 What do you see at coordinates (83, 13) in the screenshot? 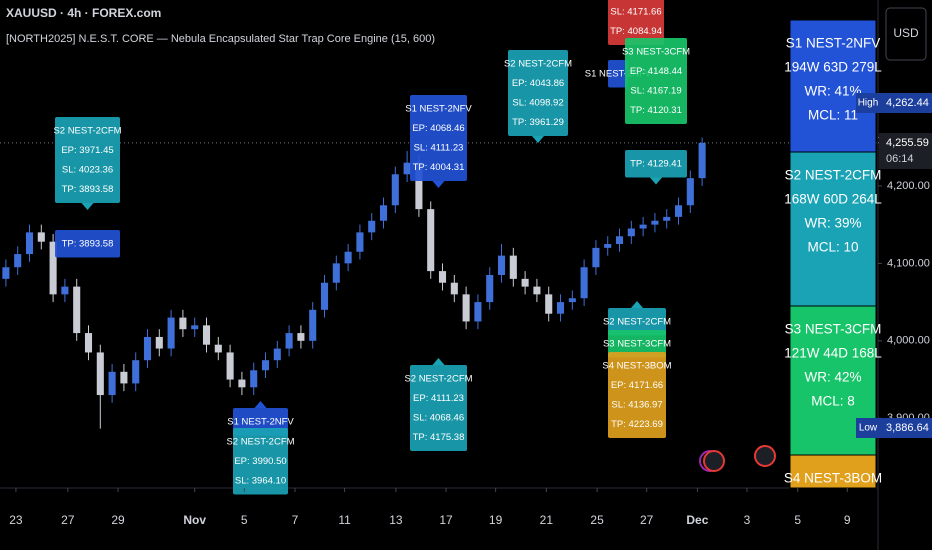
I see `symbol-title: XAUUSD · 4h · FOREX.com` at bounding box center [83, 13].